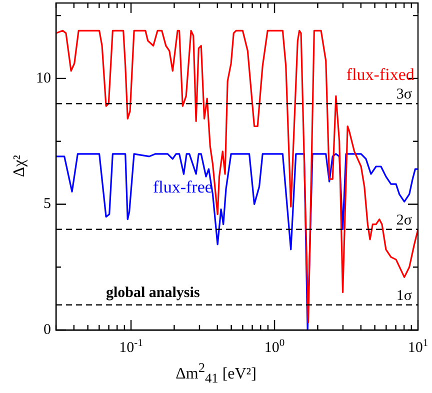 The height and width of the screenshot is (393, 432). I want to click on ref-line-label: 3σ, so click(404, 94).